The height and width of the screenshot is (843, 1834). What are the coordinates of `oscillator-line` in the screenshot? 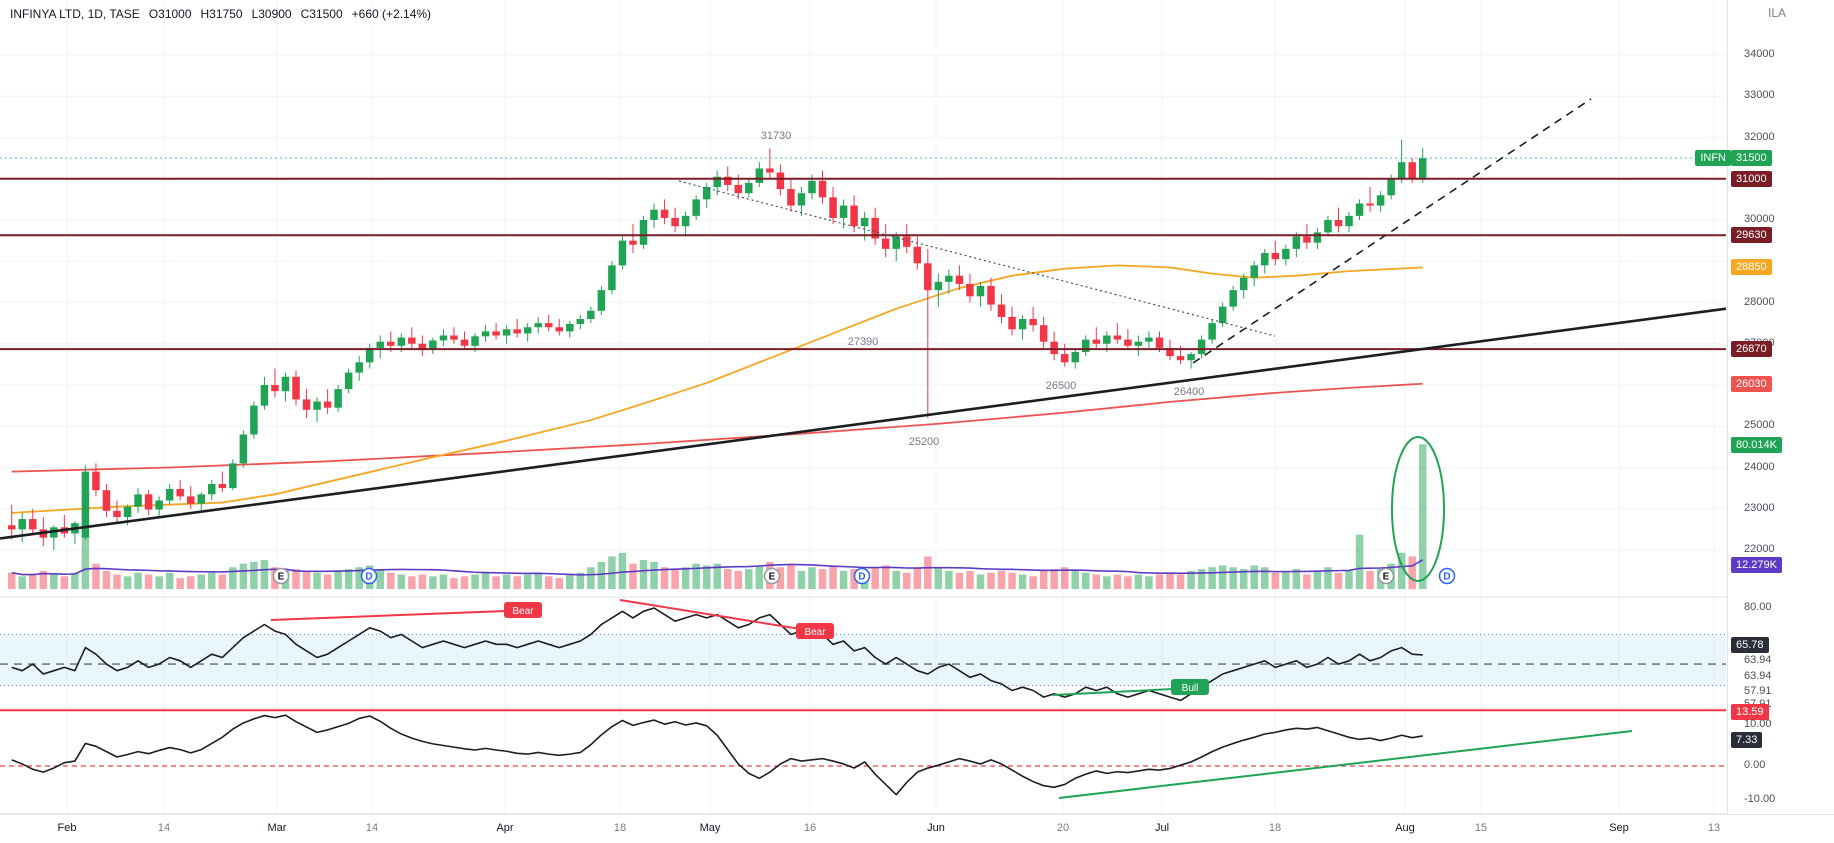 It's located at (717, 755).